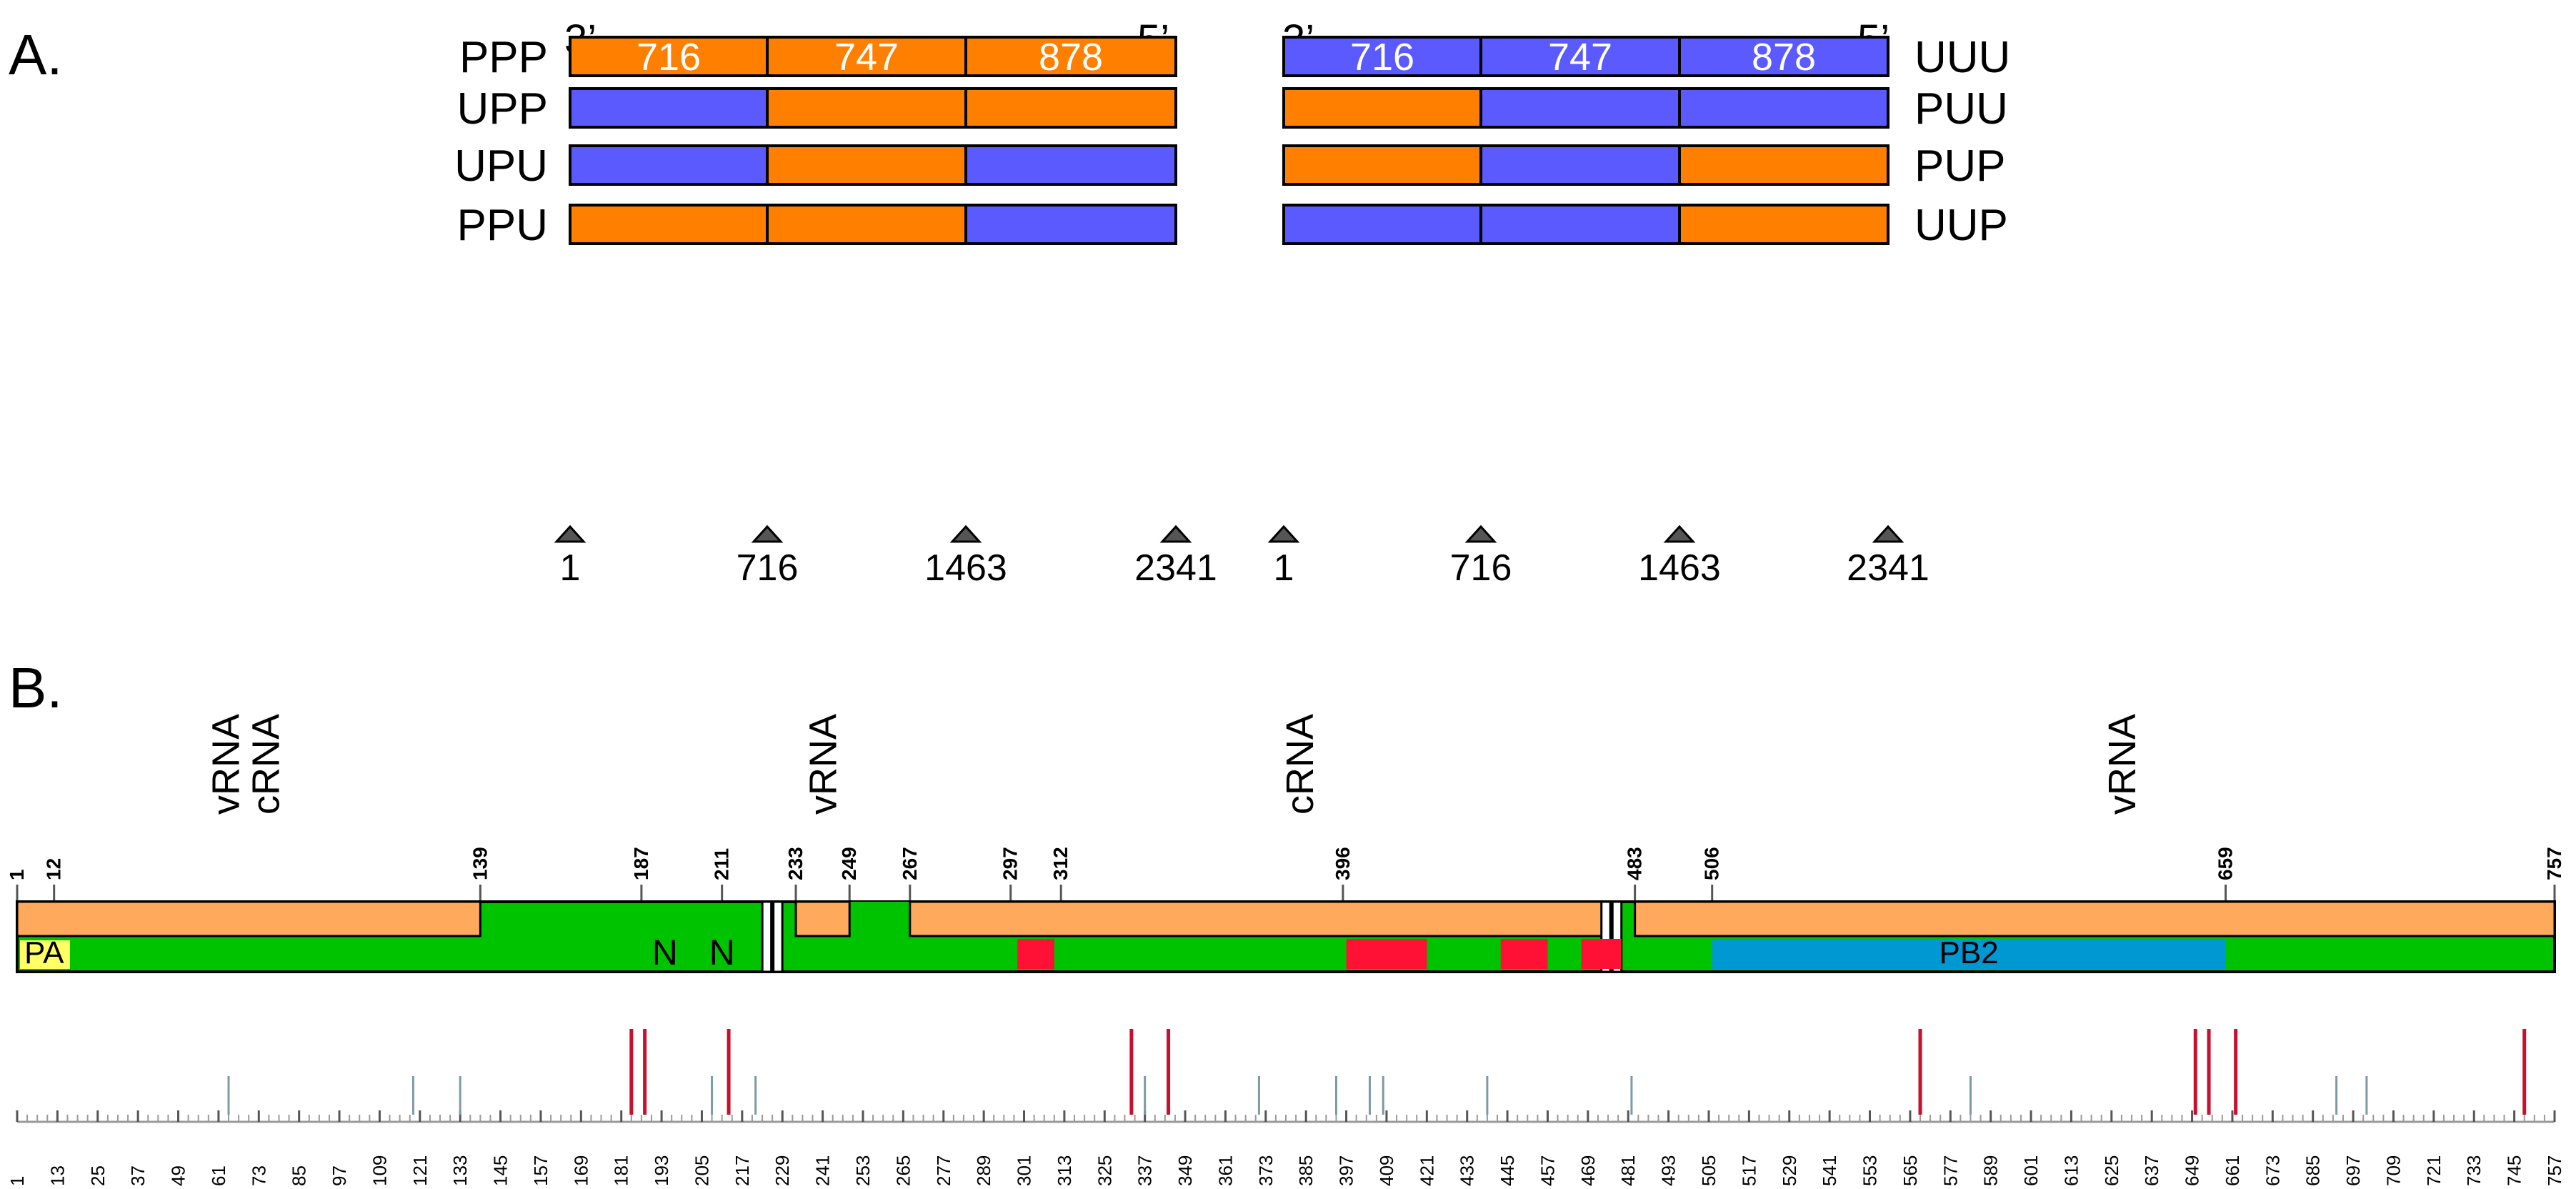  I want to click on panel-b-label: B., so click(36, 688).